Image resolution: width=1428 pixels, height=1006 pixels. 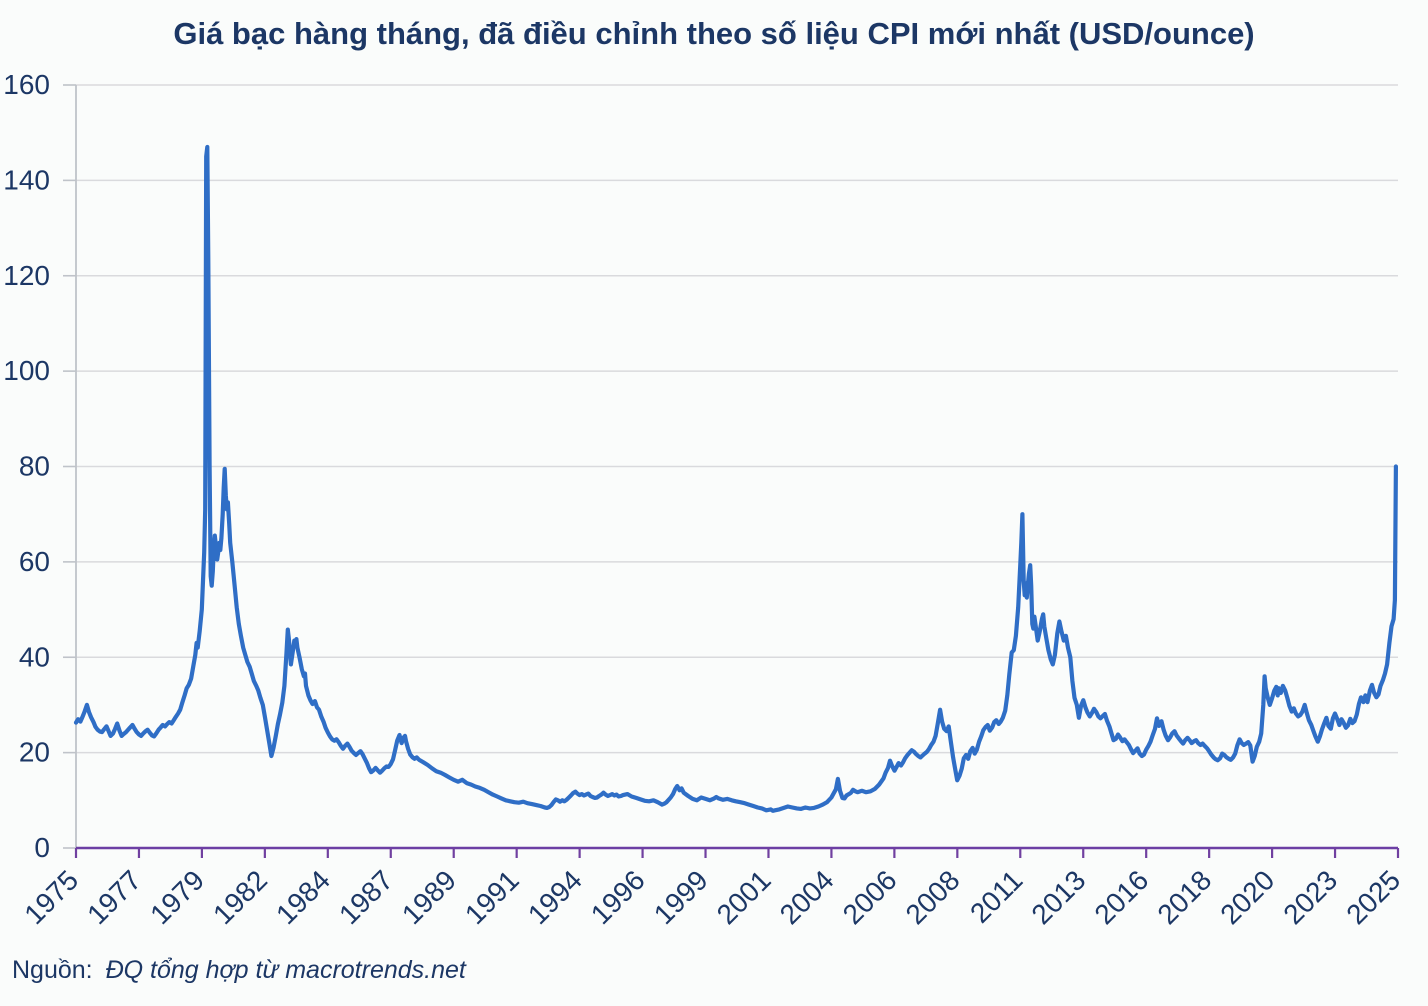 I want to click on y-axis-label: 20, so click(x=34, y=752).